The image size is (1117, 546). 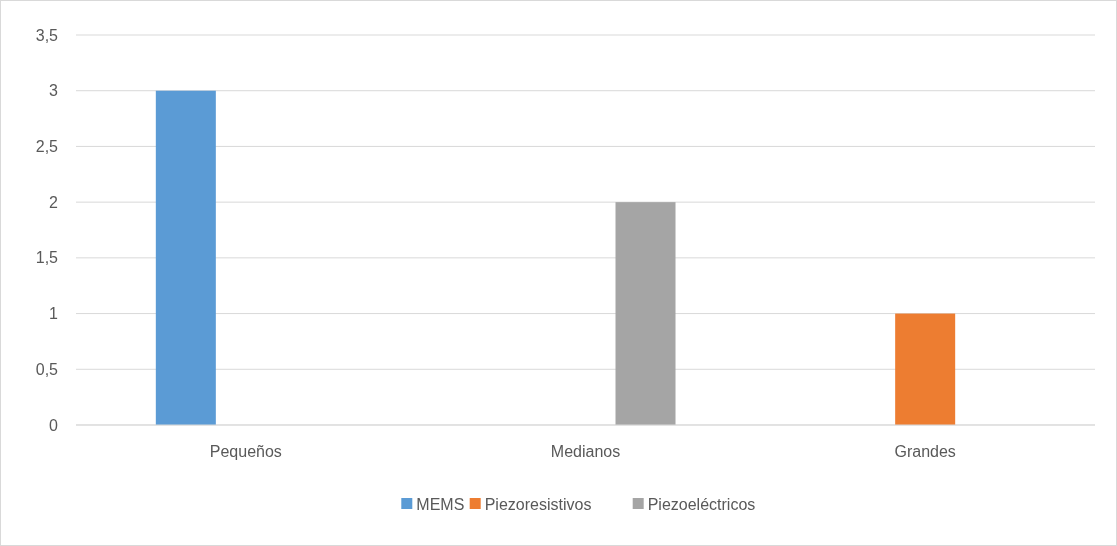 I want to click on x-tick-label: Pequeños, so click(x=245, y=451).